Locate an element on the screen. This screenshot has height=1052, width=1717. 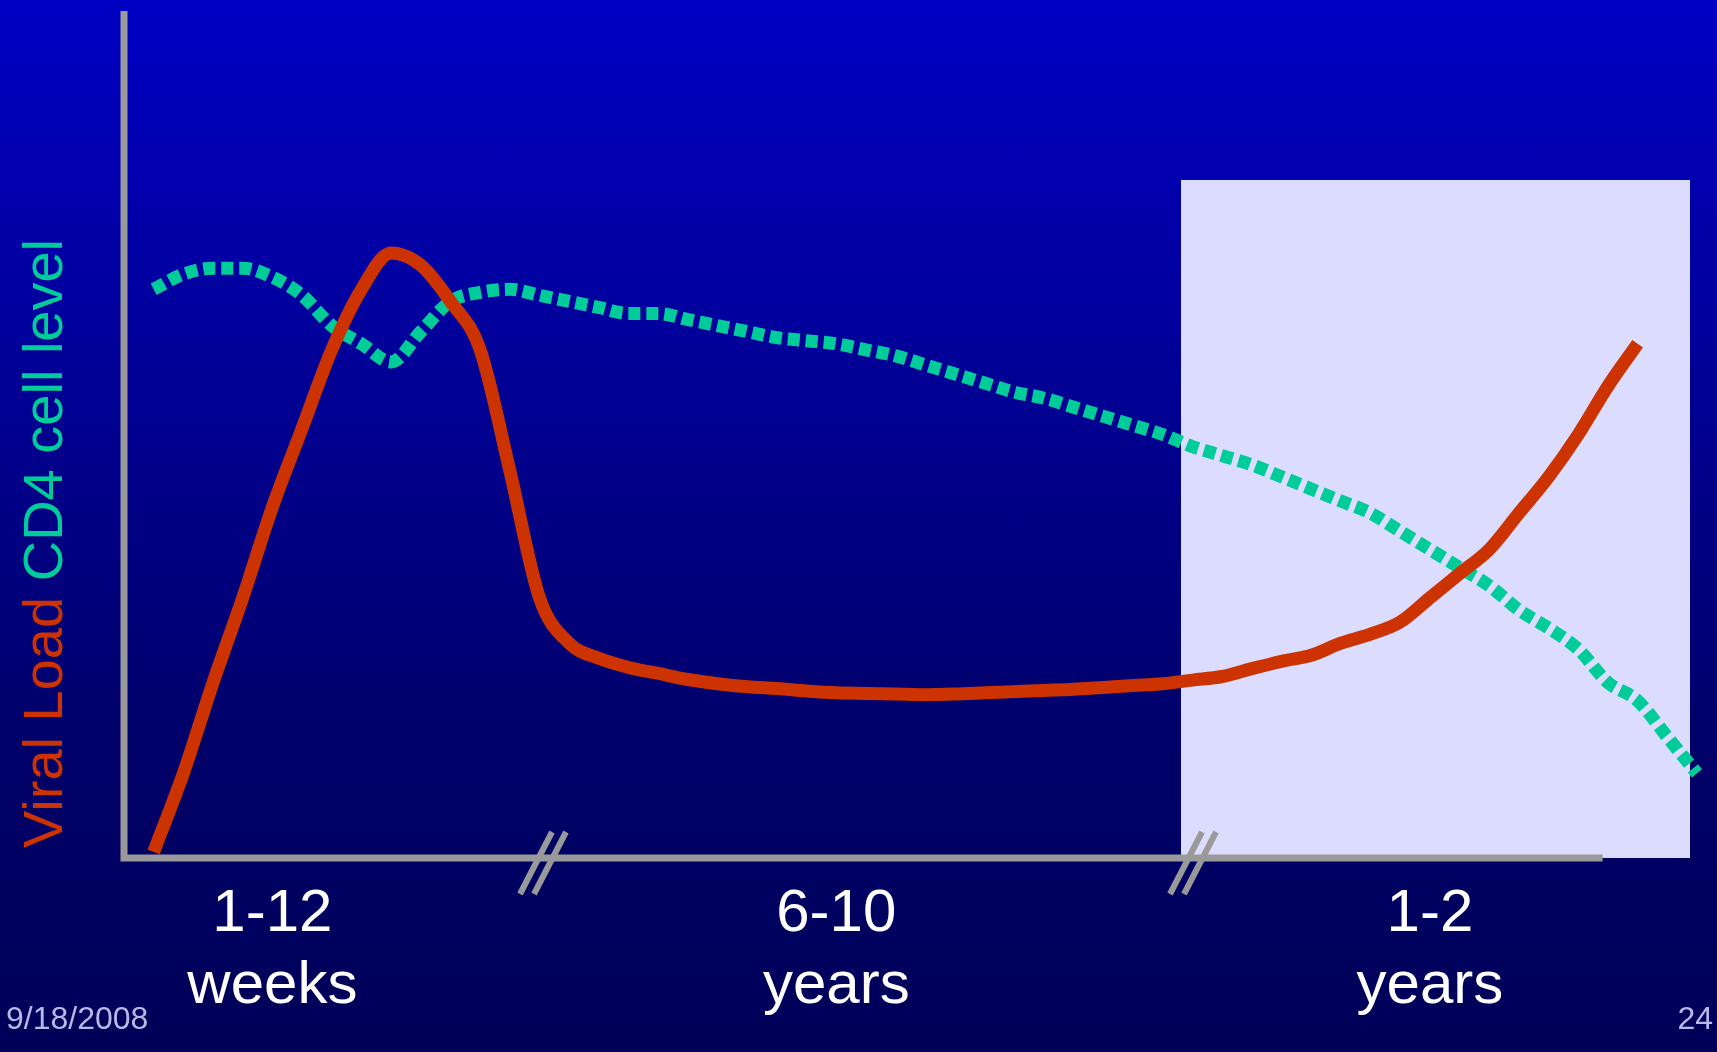
text: CD4 cell level is located at coordinates (42, 410).